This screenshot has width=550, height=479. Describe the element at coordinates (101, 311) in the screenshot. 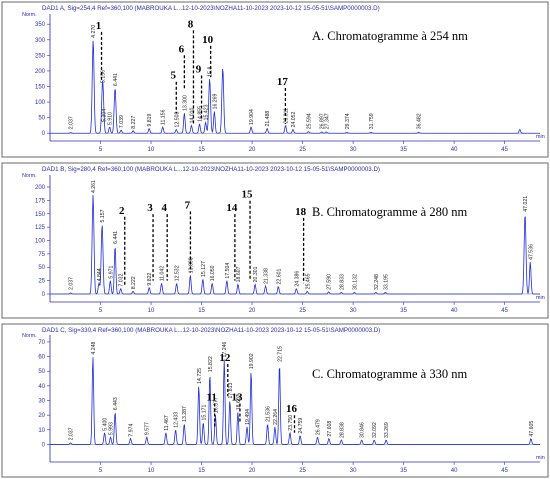

I see `x-tick-label: 5` at that location.